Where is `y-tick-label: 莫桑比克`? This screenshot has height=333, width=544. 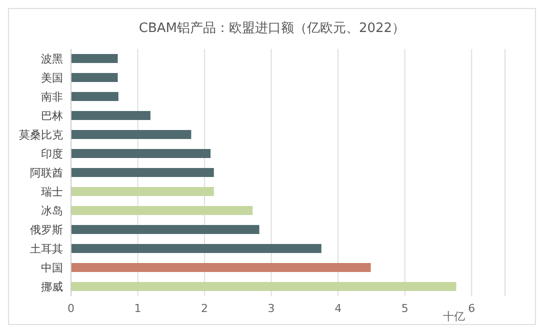
y-tick-label: 莫桑比克 is located at coordinates (41, 135).